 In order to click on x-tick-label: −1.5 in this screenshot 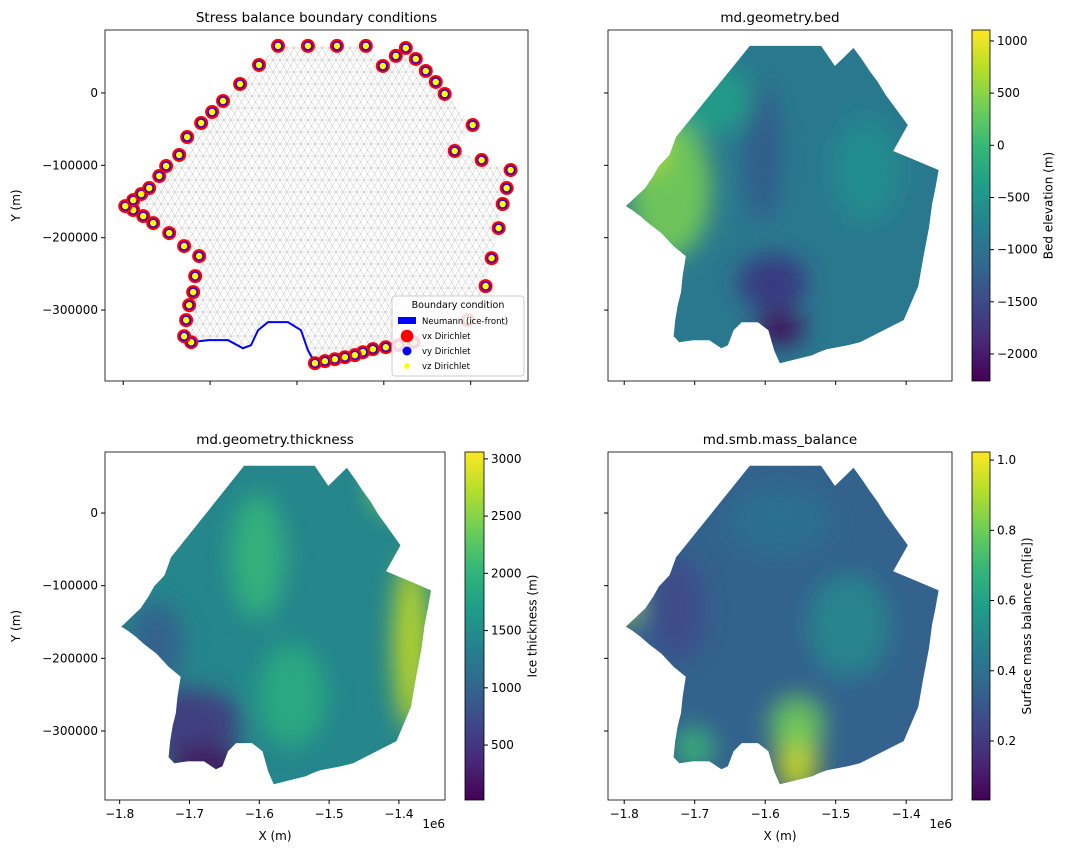, I will do `click(835, 814)`.